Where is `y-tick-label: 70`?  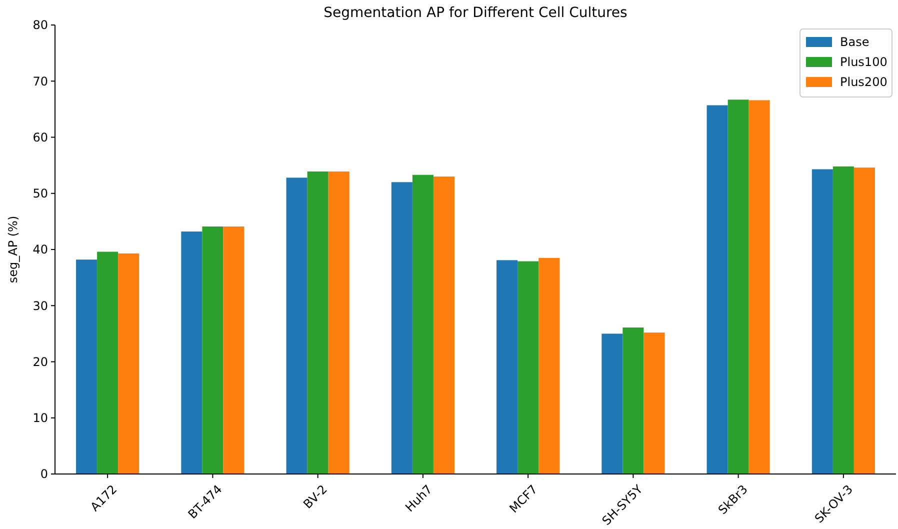
y-tick-label: 70 is located at coordinates (40, 81).